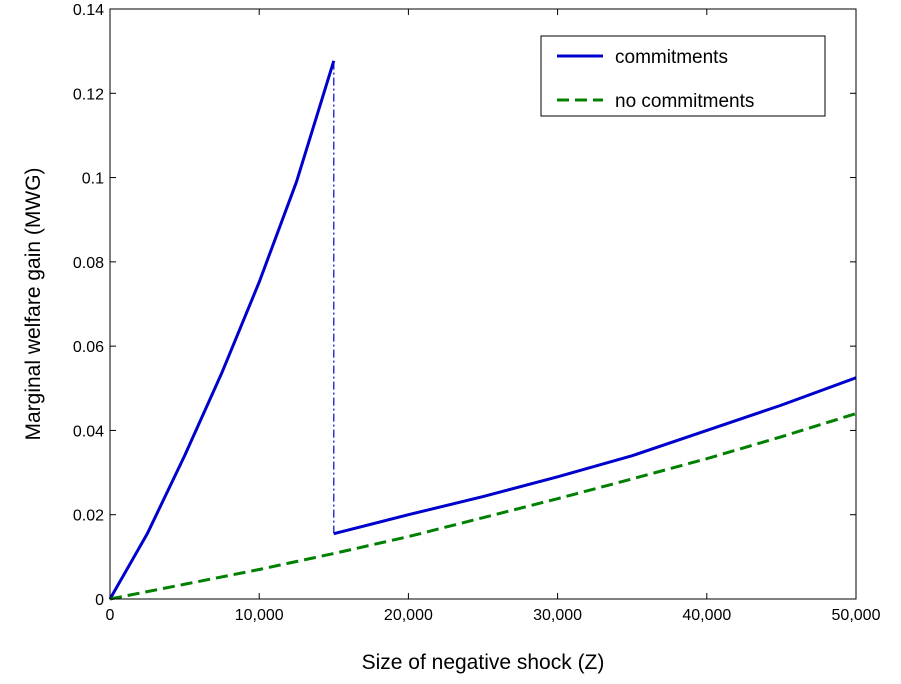  What do you see at coordinates (483, 662) in the screenshot?
I see `x-axis-title: Size of negative shock (Z)` at bounding box center [483, 662].